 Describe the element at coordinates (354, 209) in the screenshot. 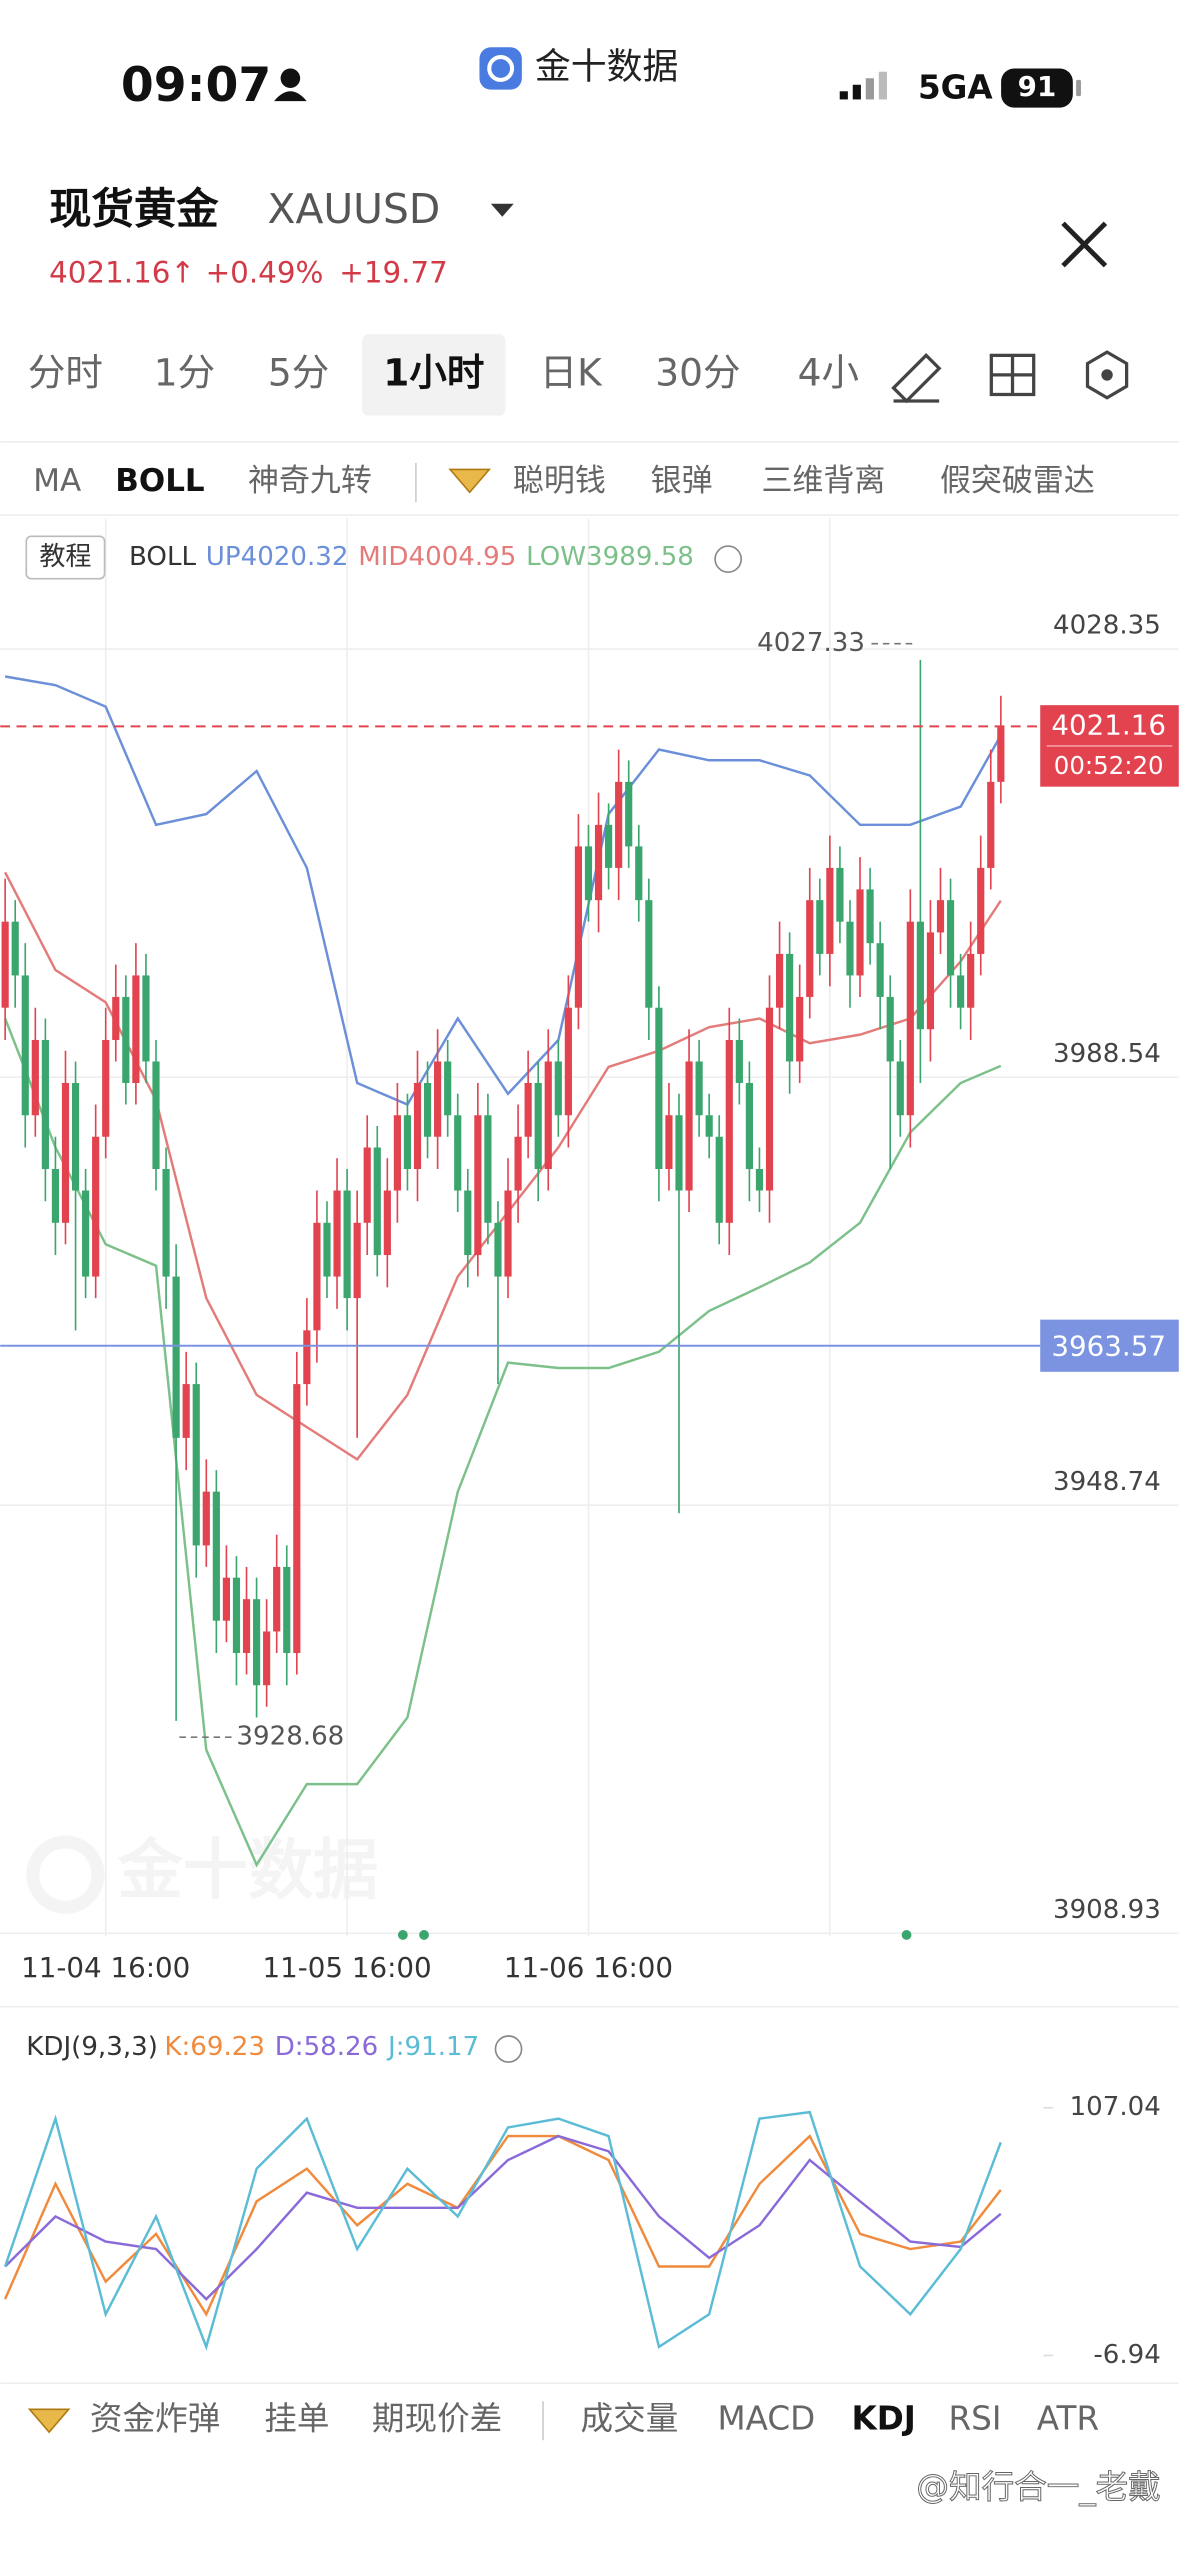

I see `instrument-symbol: XAUUSD` at that location.